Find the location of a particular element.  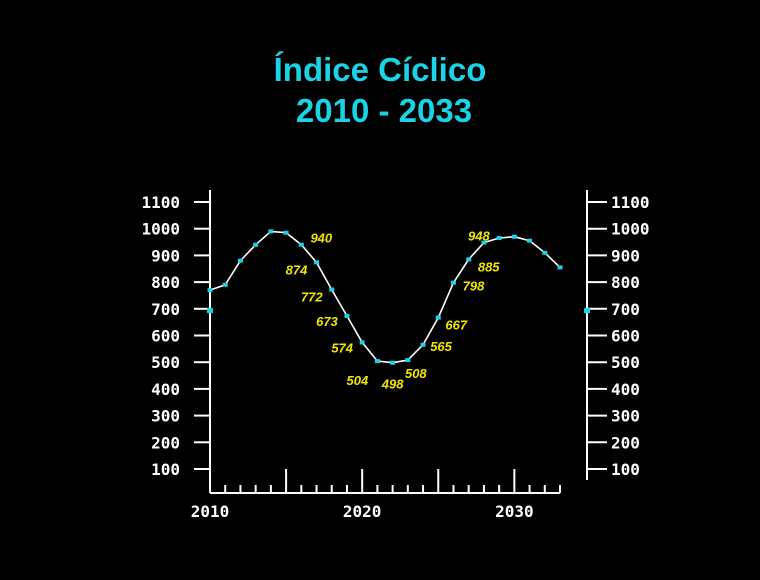

y-tick-label-right: 900 is located at coordinates (625, 255).